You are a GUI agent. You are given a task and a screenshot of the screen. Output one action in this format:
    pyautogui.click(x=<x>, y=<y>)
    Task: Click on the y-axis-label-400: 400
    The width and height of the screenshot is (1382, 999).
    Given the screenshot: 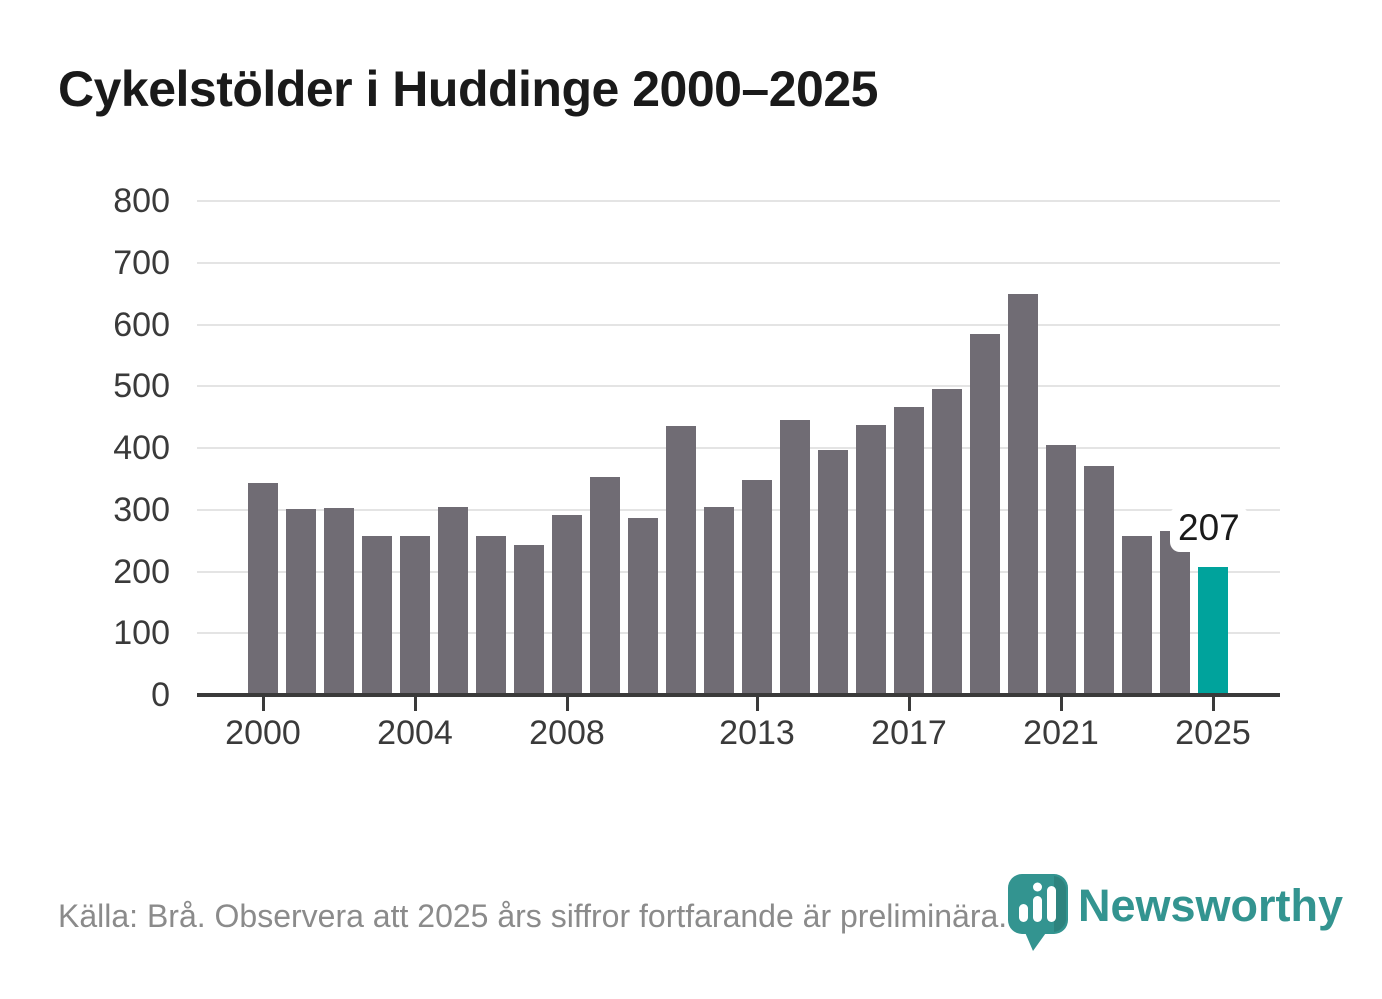 What is the action you would take?
    pyautogui.click(x=141, y=448)
    